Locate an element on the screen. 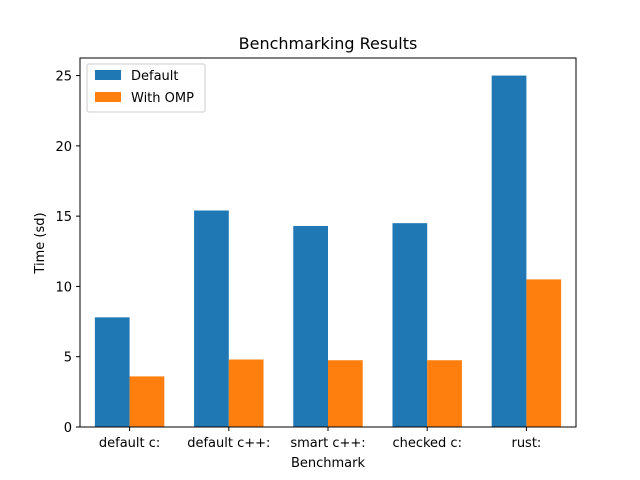 This screenshot has width=640, height=480. y-axis-label: Time (sd) is located at coordinates (40, 243).